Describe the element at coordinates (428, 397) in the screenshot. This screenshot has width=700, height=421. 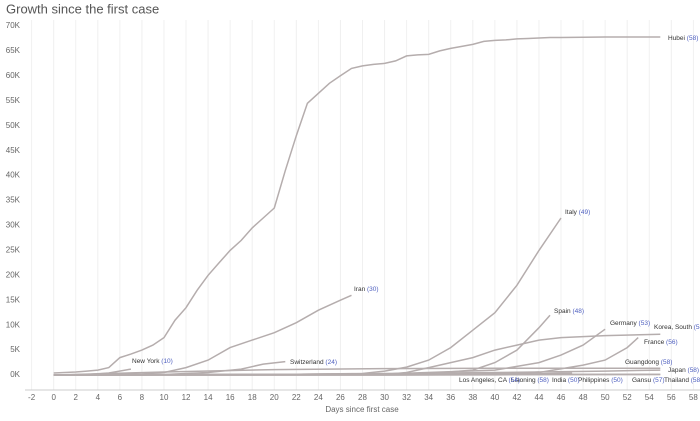
I see `x-tick-label: 34` at that location.